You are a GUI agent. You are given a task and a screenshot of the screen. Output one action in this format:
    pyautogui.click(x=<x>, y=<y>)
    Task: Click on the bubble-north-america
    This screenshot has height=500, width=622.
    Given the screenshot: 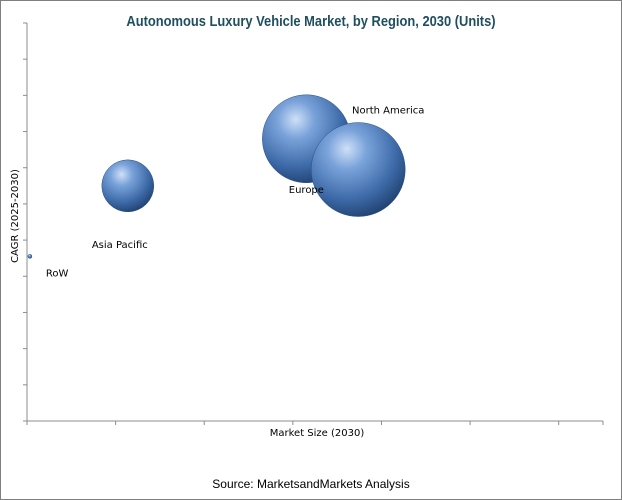 What is the action you would take?
    pyautogui.click(x=358, y=169)
    